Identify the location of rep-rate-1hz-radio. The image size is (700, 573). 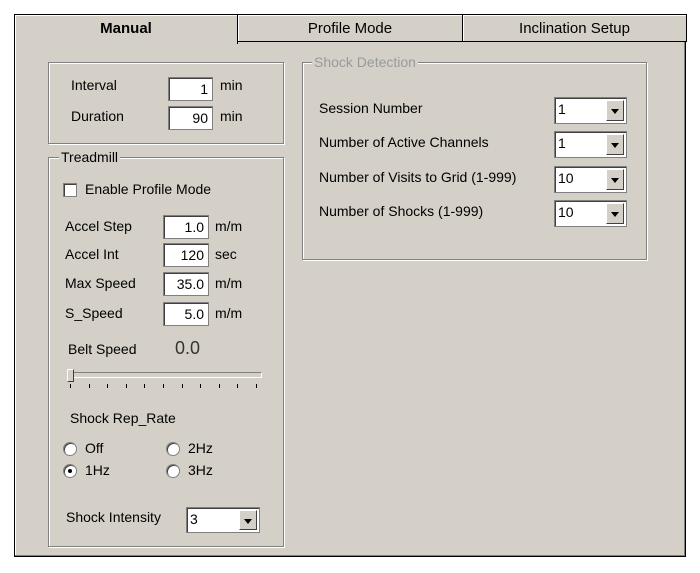
(70, 471).